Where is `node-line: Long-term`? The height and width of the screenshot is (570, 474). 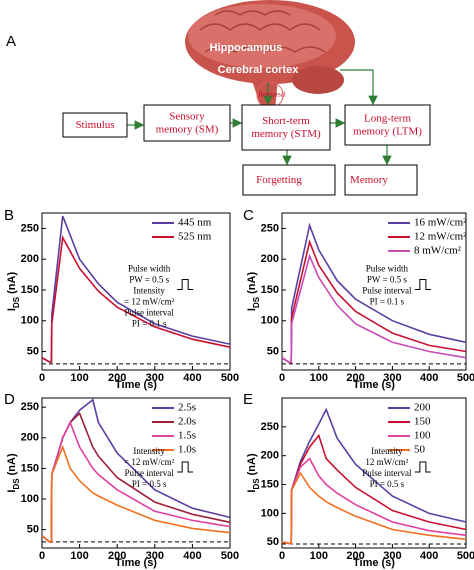 node-line: Long-term is located at coordinates (387, 118).